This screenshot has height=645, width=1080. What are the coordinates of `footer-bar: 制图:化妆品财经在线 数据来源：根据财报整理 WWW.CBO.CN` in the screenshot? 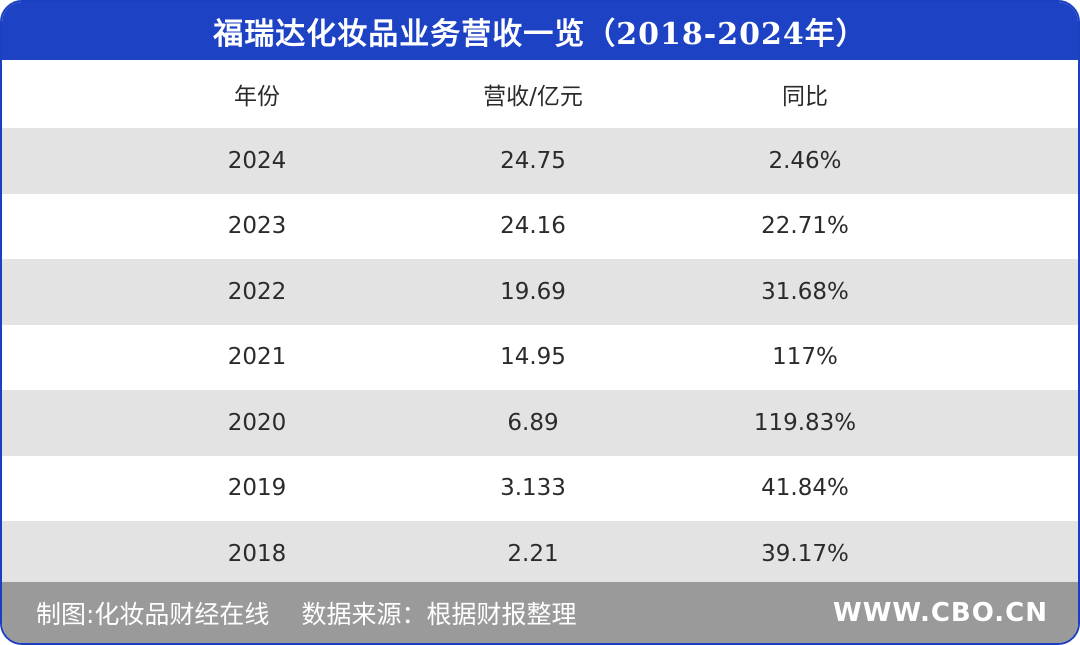 It's located at (540, 612).